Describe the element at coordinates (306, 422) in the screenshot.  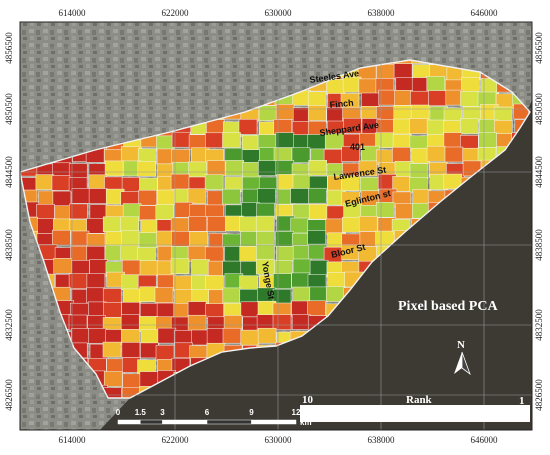
I see `scale-unit: km` at that location.